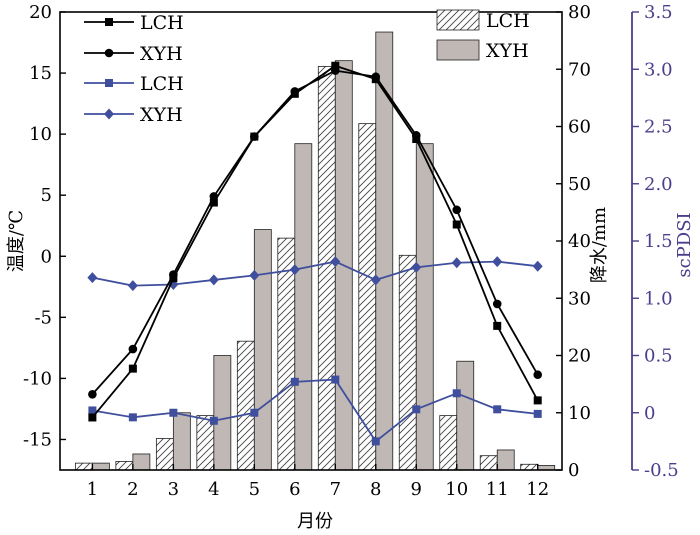  What do you see at coordinates (658, 241) in the screenshot?
I see `scpdsi-tick-label: 1.5` at bounding box center [658, 241].